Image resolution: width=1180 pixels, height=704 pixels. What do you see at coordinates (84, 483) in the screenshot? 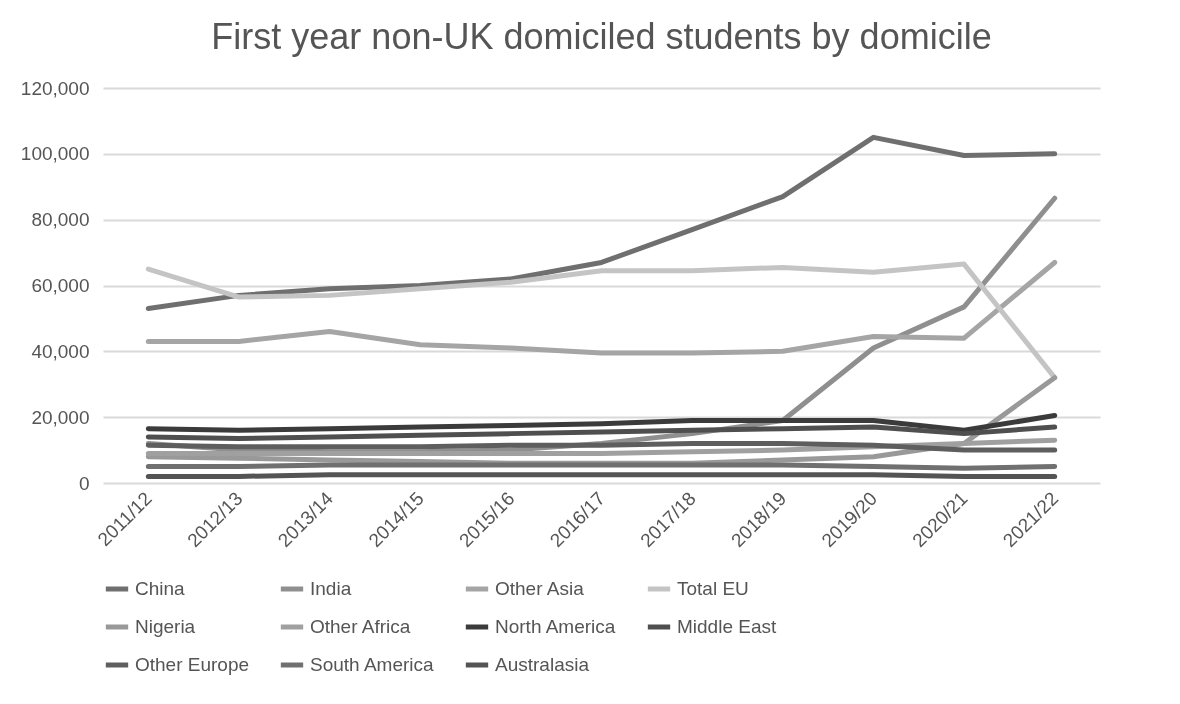
I see `y-tick-label: 0` at bounding box center [84, 483].